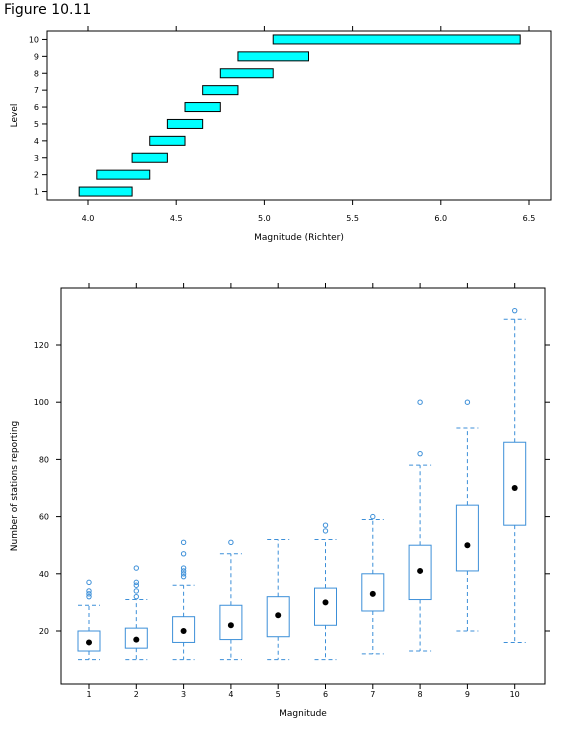  Describe the element at coordinates (48, 10) in the screenshot. I see `figure-title: Figure 10.11` at that location.